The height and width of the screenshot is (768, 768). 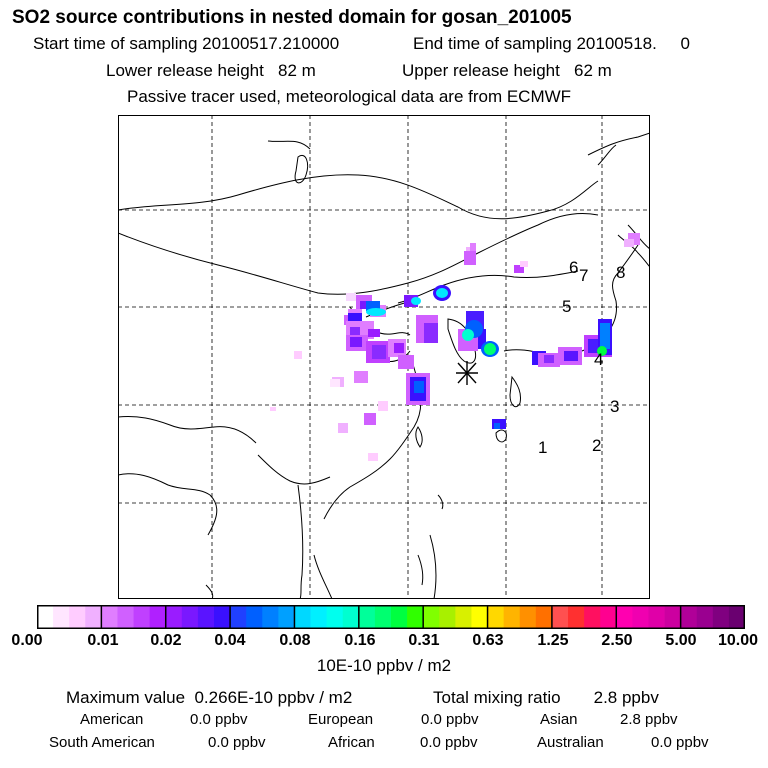 I want to click on upper-height-label: Upper release height 62 m, so click(x=507, y=70).